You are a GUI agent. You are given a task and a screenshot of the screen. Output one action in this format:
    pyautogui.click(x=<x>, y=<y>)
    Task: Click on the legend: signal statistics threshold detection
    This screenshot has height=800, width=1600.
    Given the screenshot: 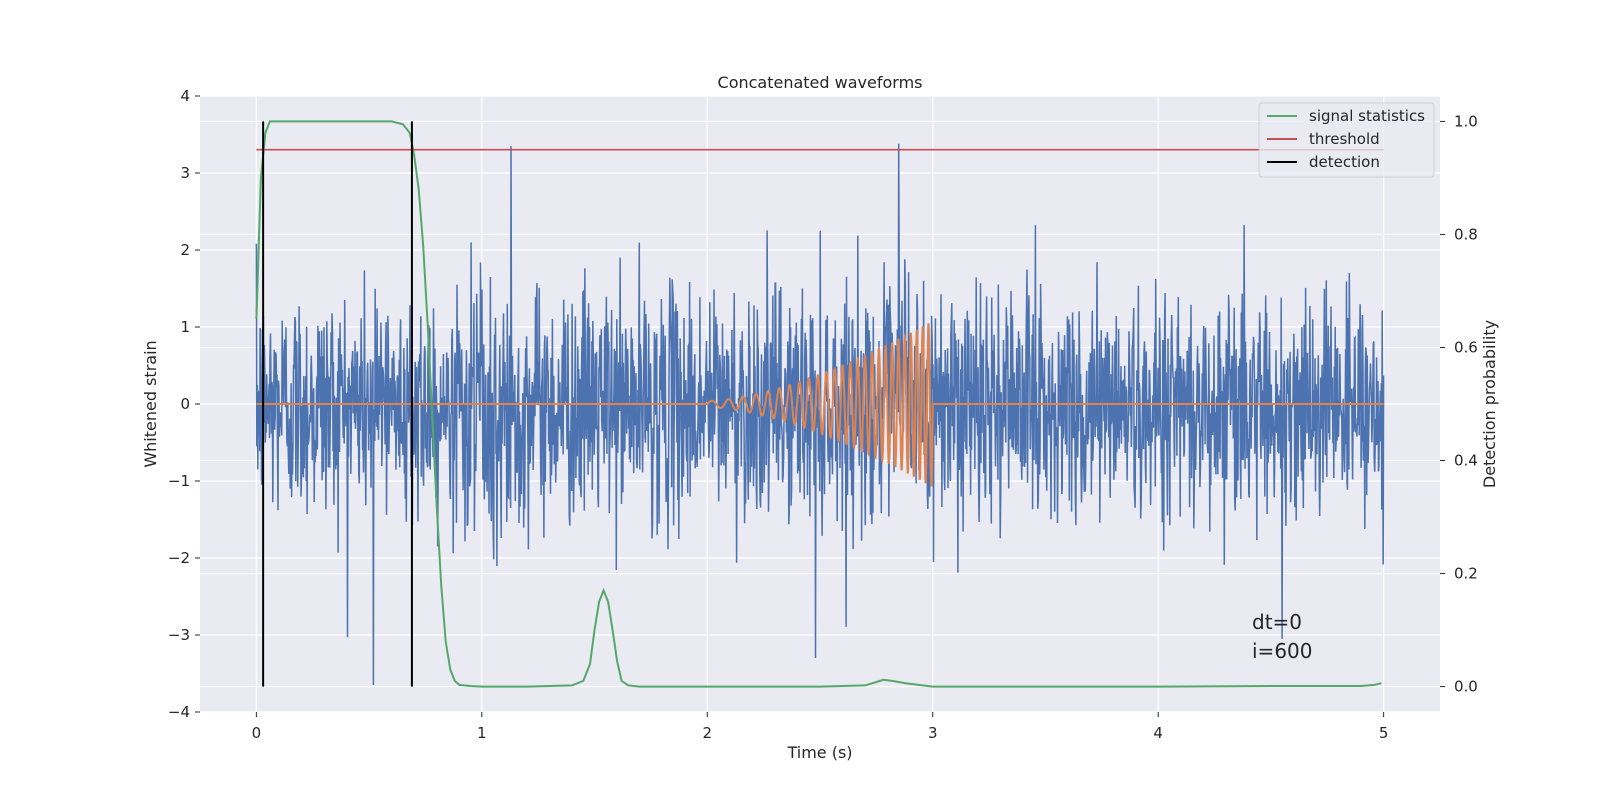 What is the action you would take?
    pyautogui.click(x=1346, y=140)
    